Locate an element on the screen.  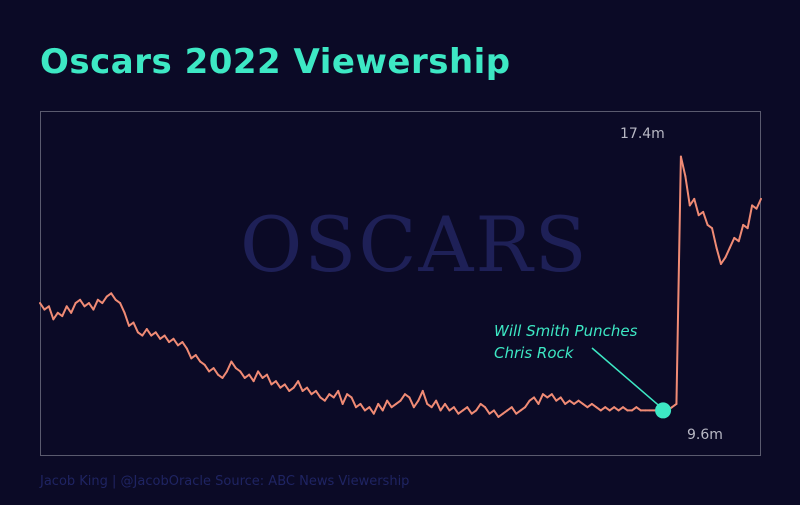
min-value-label: 9.6m is located at coordinates (705, 435).